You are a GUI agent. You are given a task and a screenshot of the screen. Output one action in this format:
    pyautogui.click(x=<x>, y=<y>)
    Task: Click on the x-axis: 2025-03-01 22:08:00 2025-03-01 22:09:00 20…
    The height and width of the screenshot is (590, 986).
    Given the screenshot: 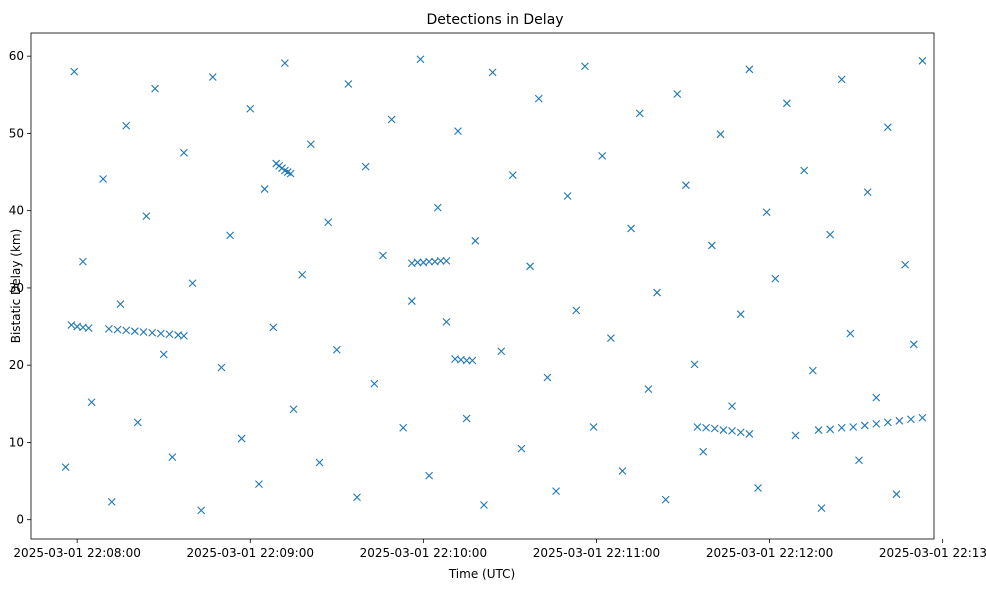 What is the action you would take?
    pyautogui.click(x=499, y=549)
    